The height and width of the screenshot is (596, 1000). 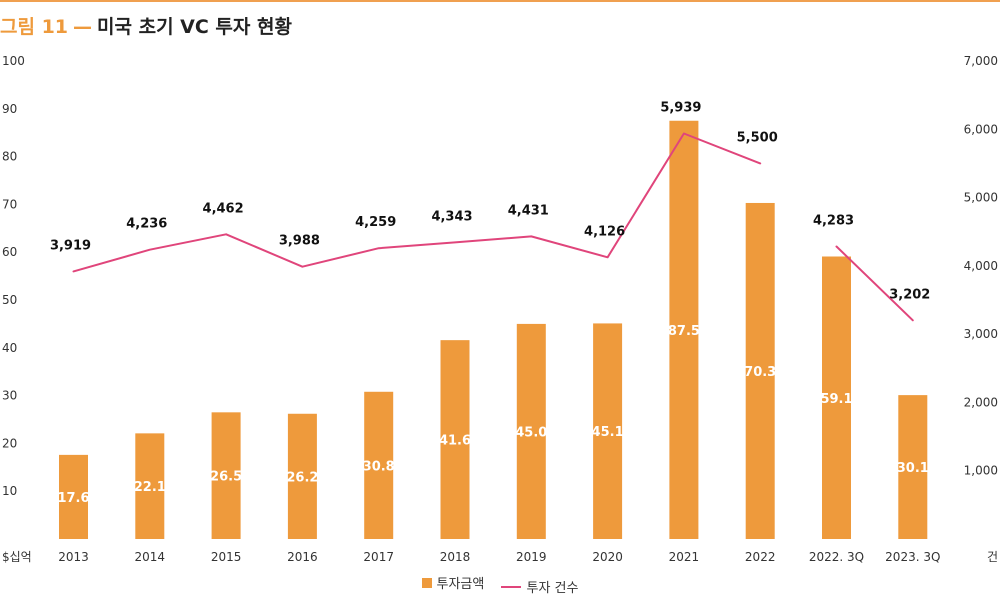 I want to click on bar-value-label: 41.6, so click(x=455, y=441).